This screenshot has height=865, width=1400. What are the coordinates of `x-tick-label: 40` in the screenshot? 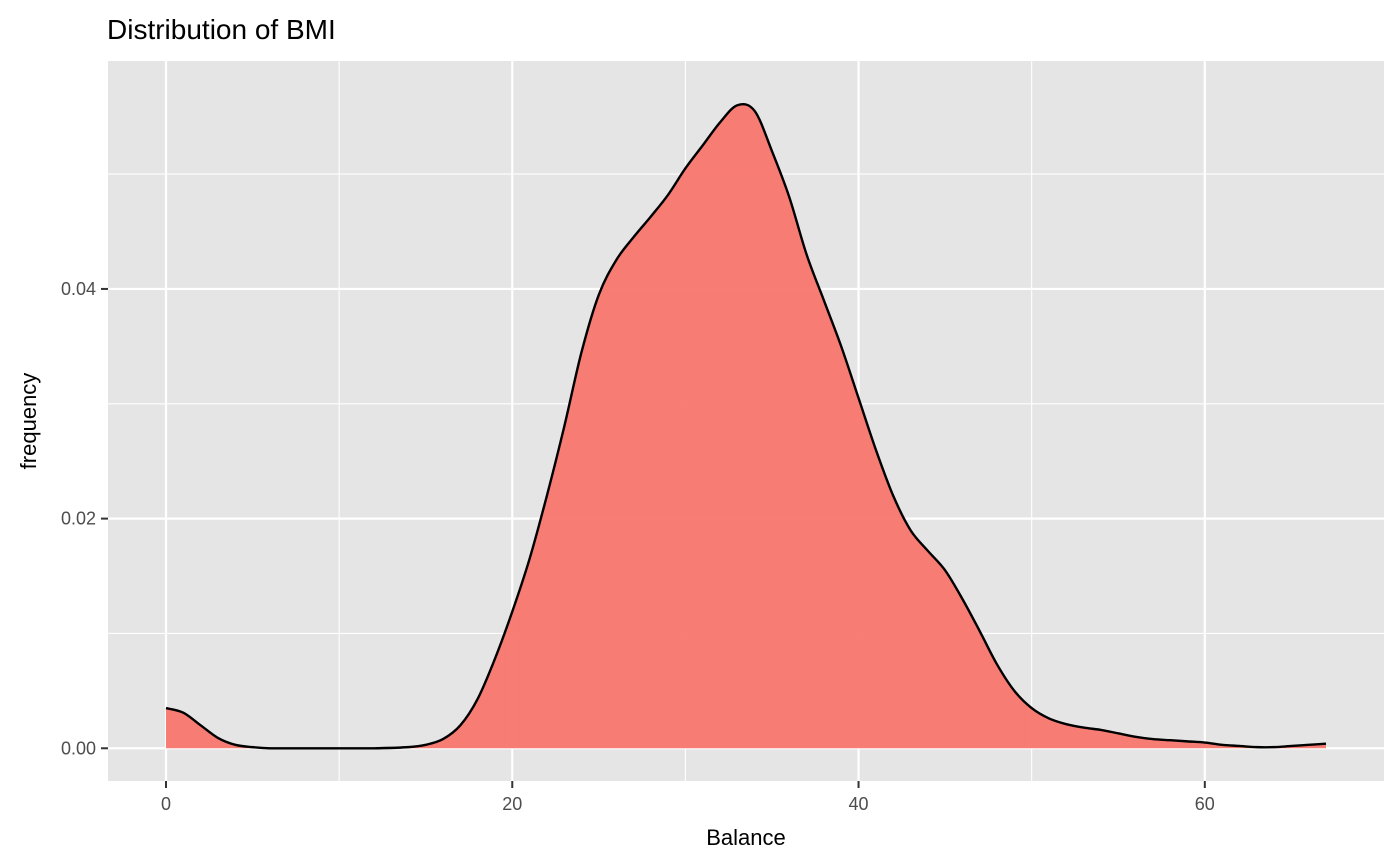 It's located at (859, 804).